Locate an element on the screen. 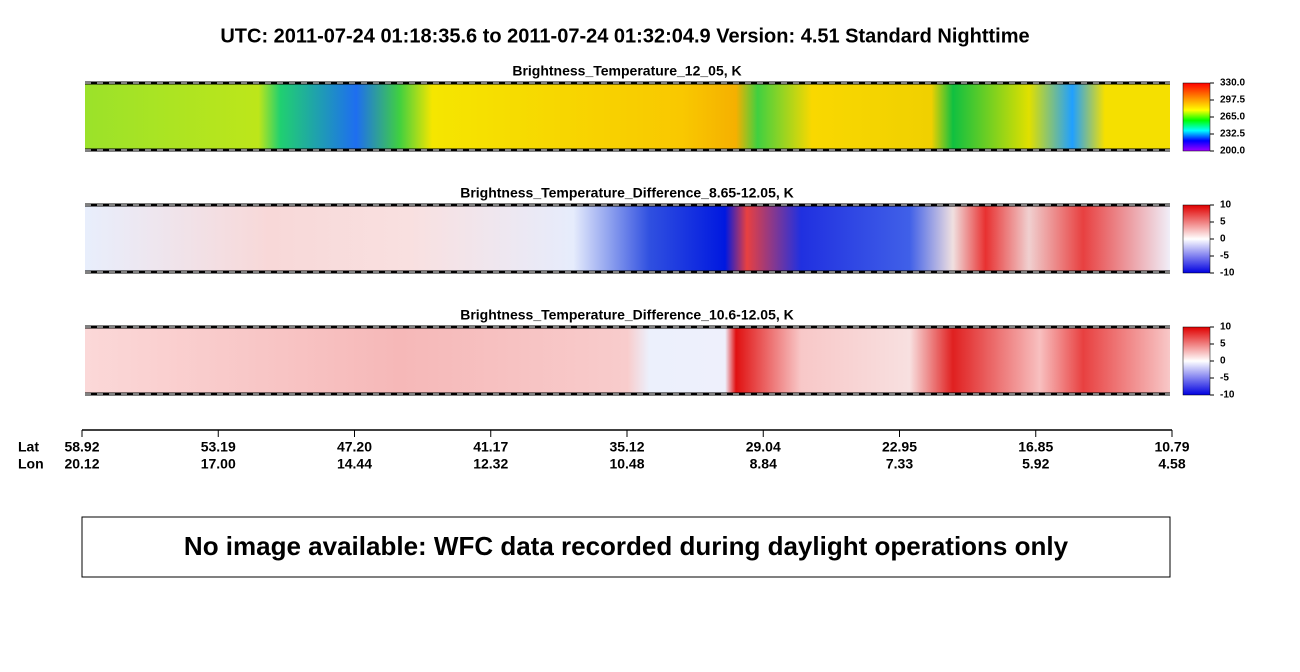 The image size is (1300, 672). lat-label: 58.92 is located at coordinates (81, 447).